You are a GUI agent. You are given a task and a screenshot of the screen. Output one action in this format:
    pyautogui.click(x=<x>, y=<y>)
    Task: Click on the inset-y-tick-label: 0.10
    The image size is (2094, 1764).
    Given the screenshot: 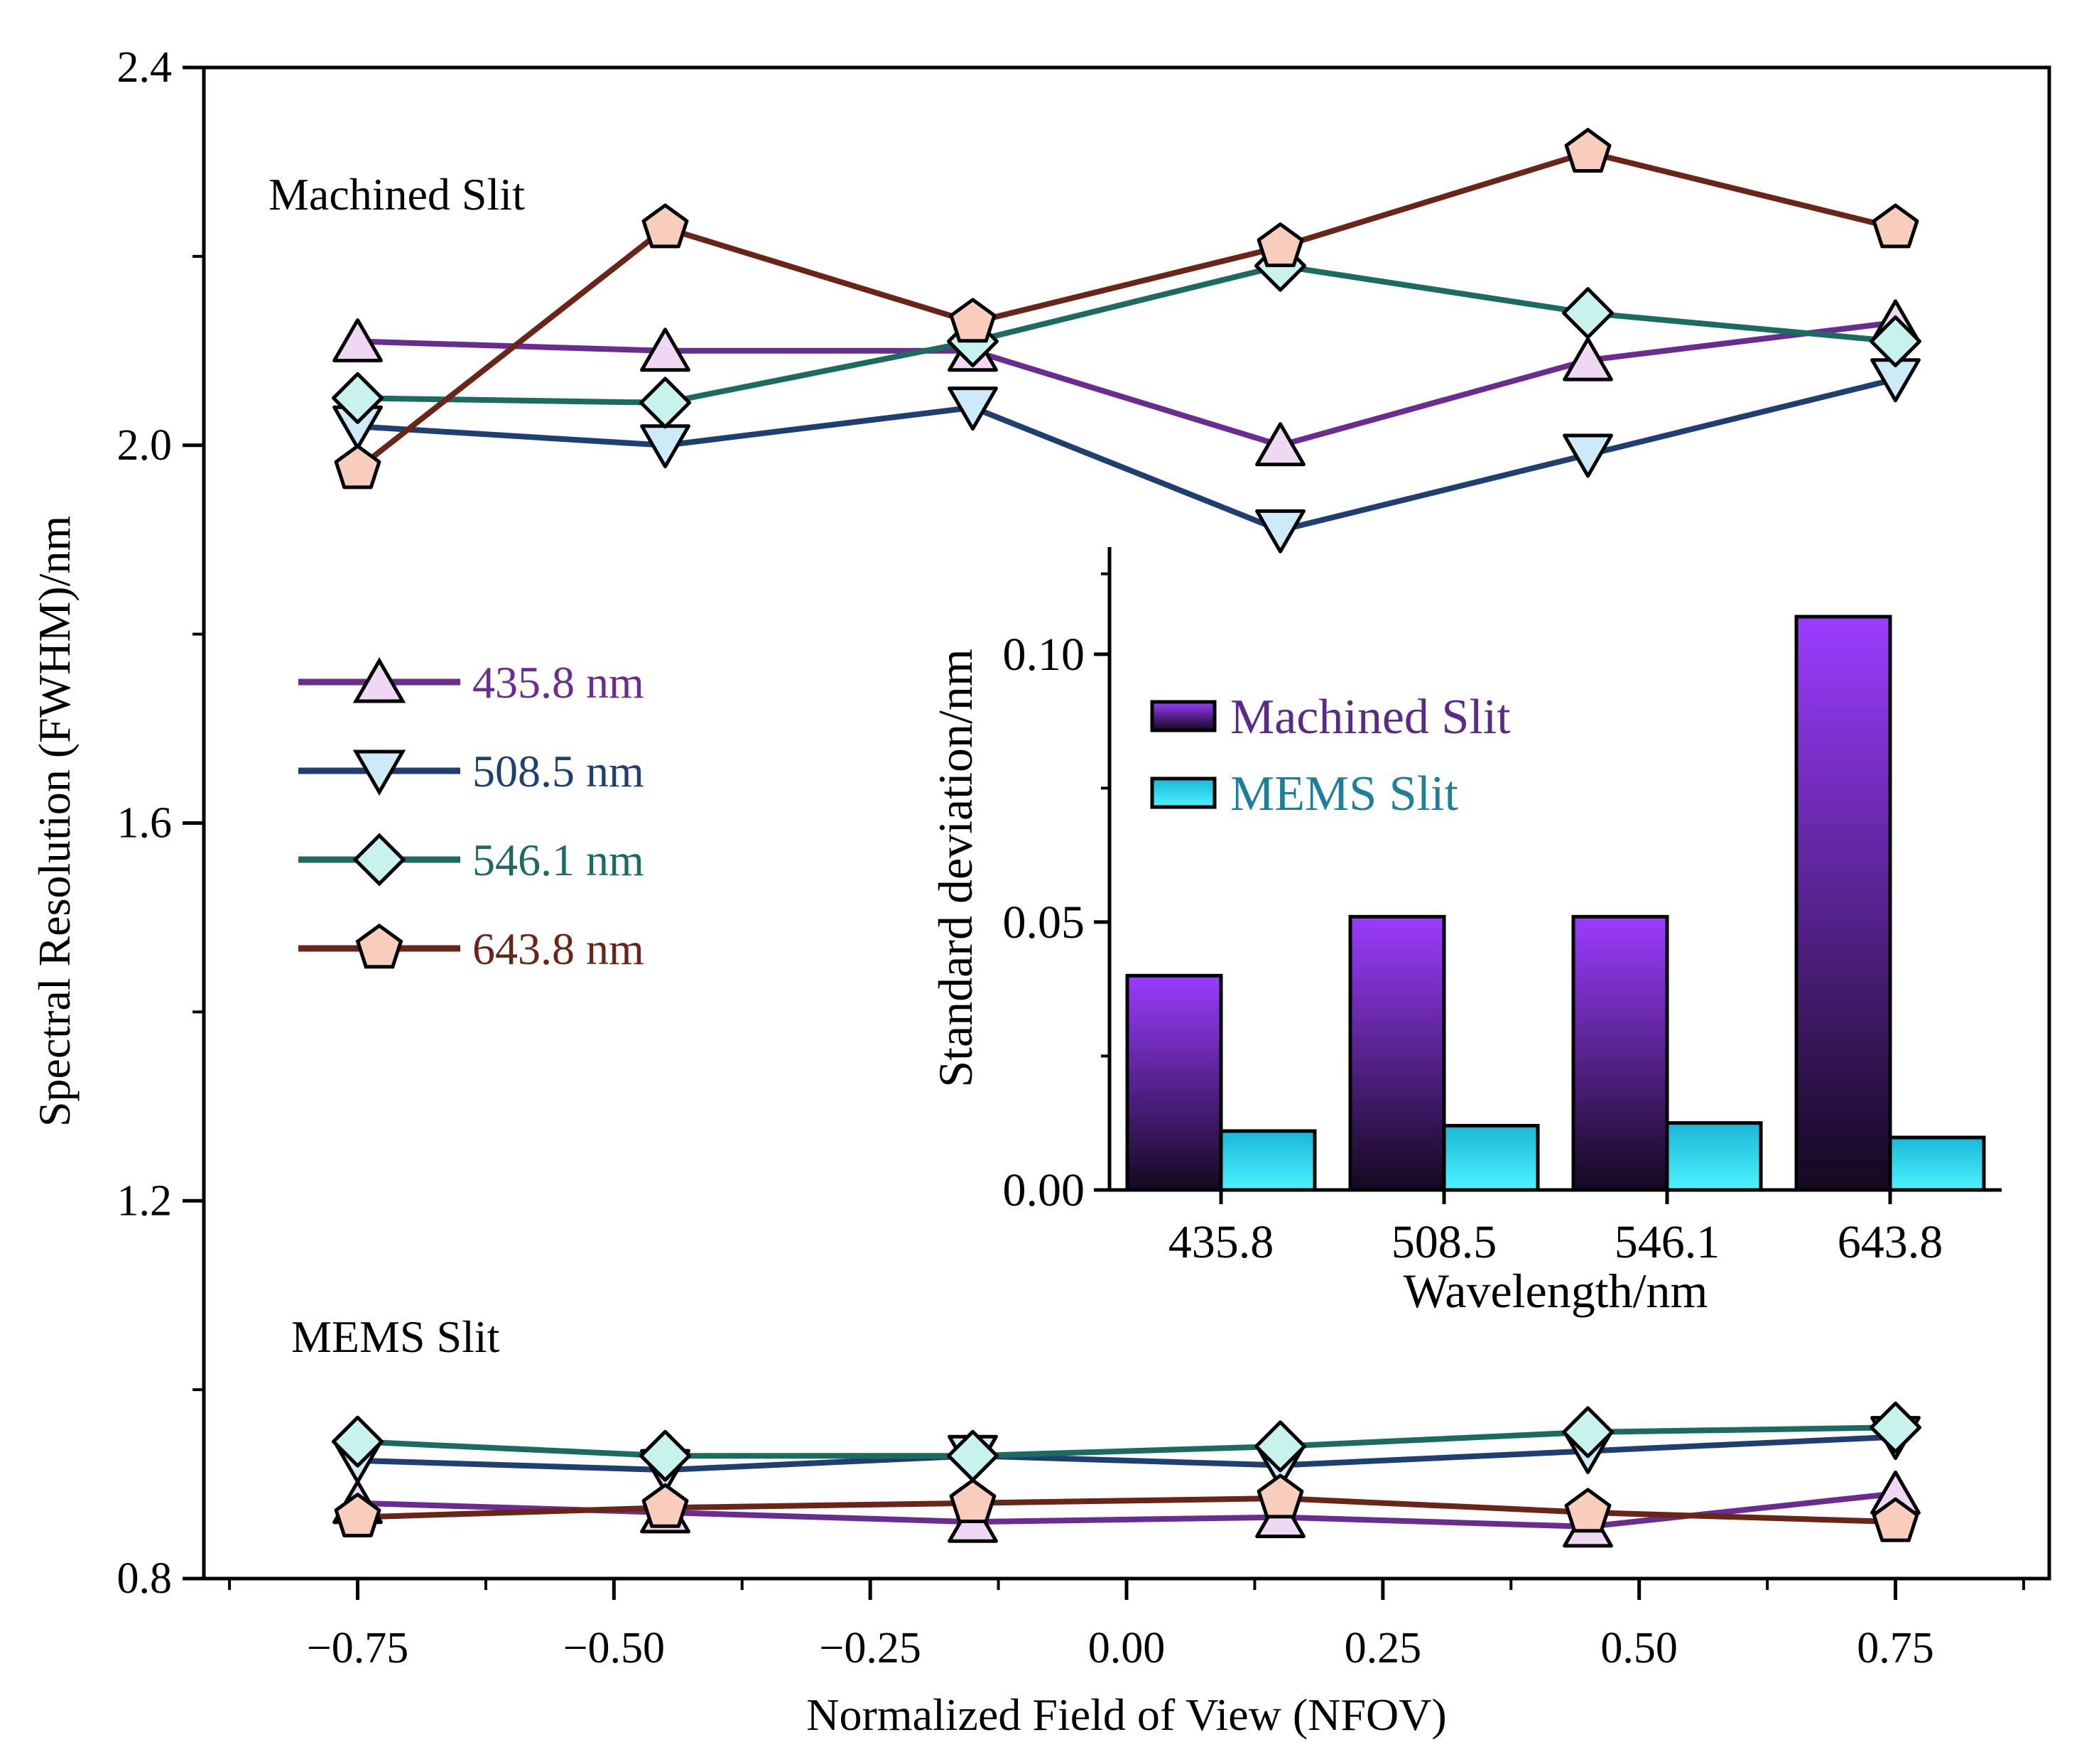 What is the action you would take?
    pyautogui.click(x=1044, y=655)
    